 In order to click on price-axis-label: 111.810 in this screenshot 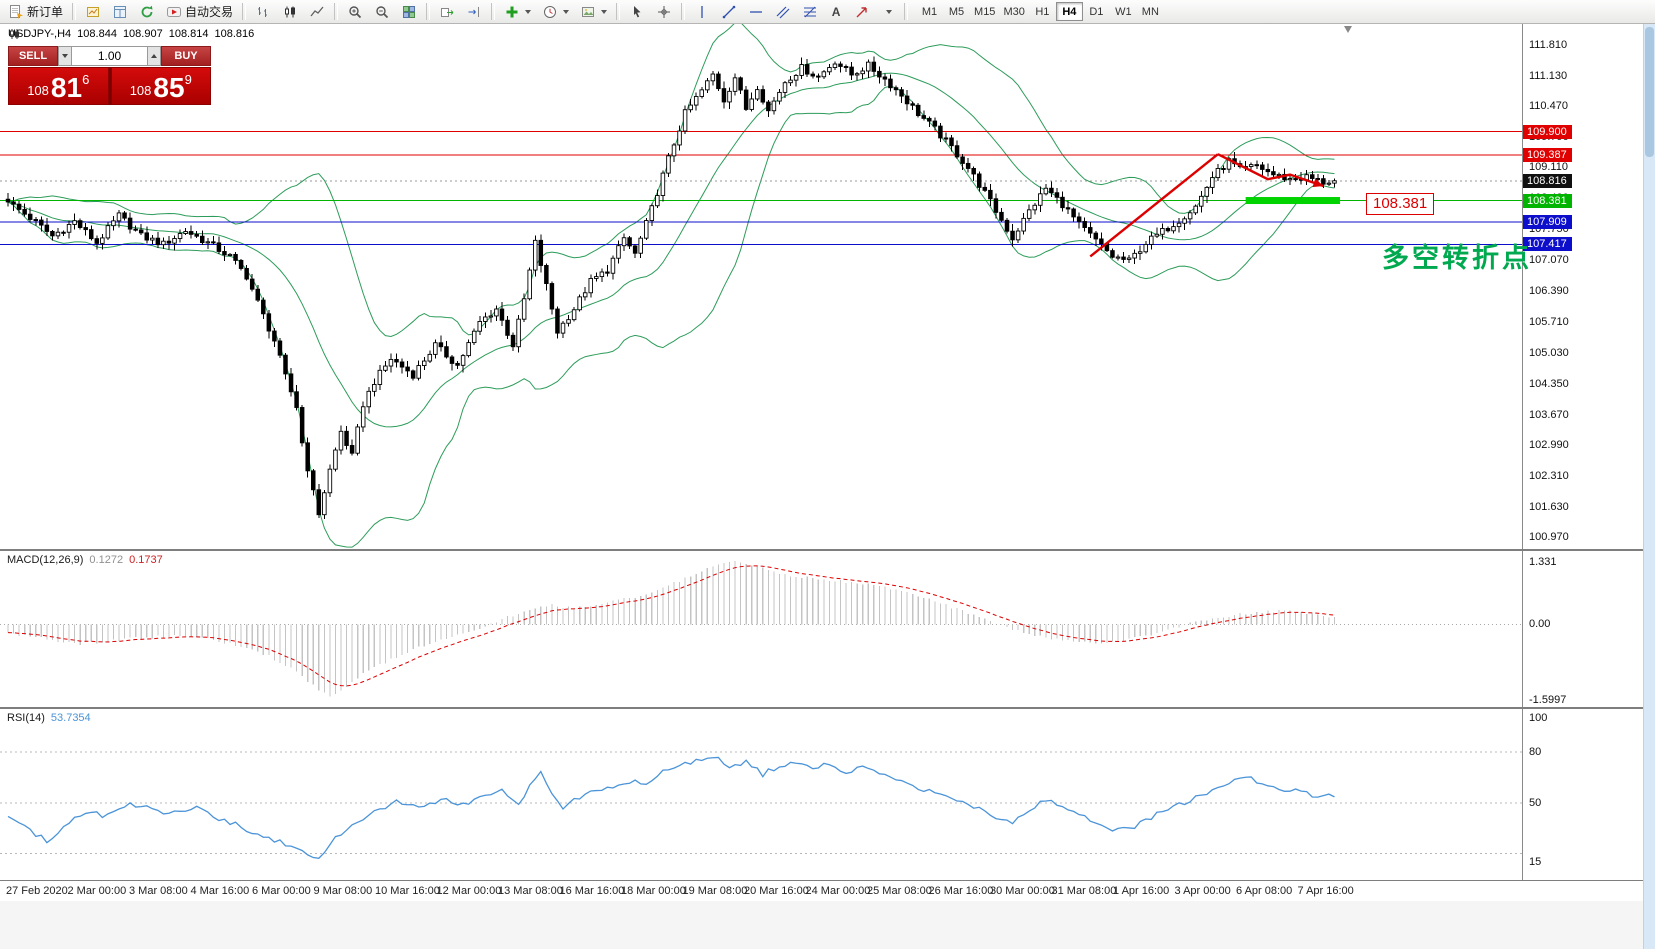, I will do `click(1548, 44)`.